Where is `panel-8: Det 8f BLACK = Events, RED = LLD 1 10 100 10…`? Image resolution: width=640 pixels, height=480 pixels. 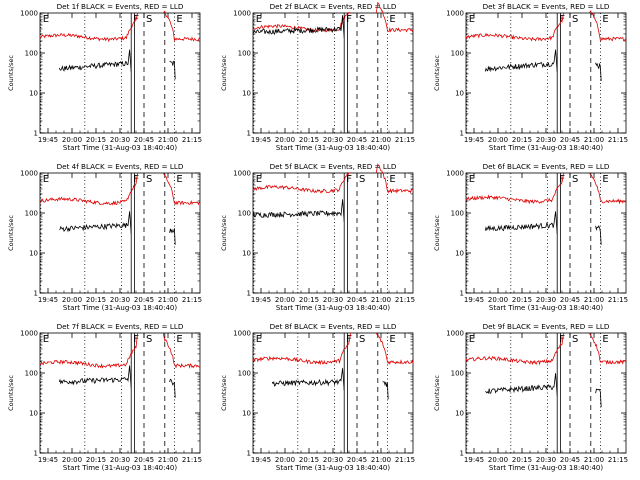 panel-8: Det 8f BLACK = Events, RED = LLD 1 10 100 10… is located at coordinates (317, 397).